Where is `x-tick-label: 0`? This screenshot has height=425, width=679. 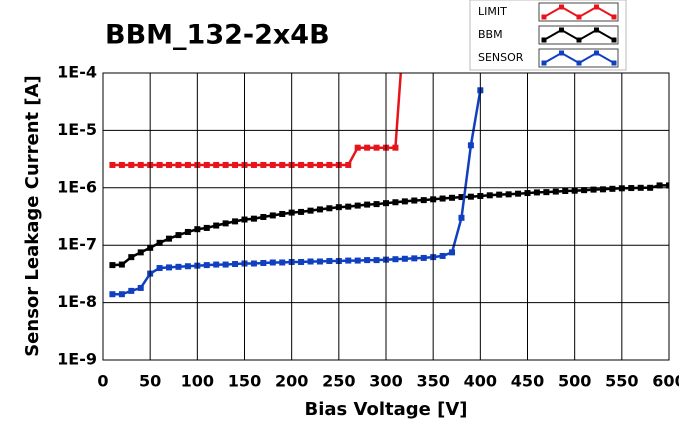
x-tick-label: 0 is located at coordinates (102, 381).